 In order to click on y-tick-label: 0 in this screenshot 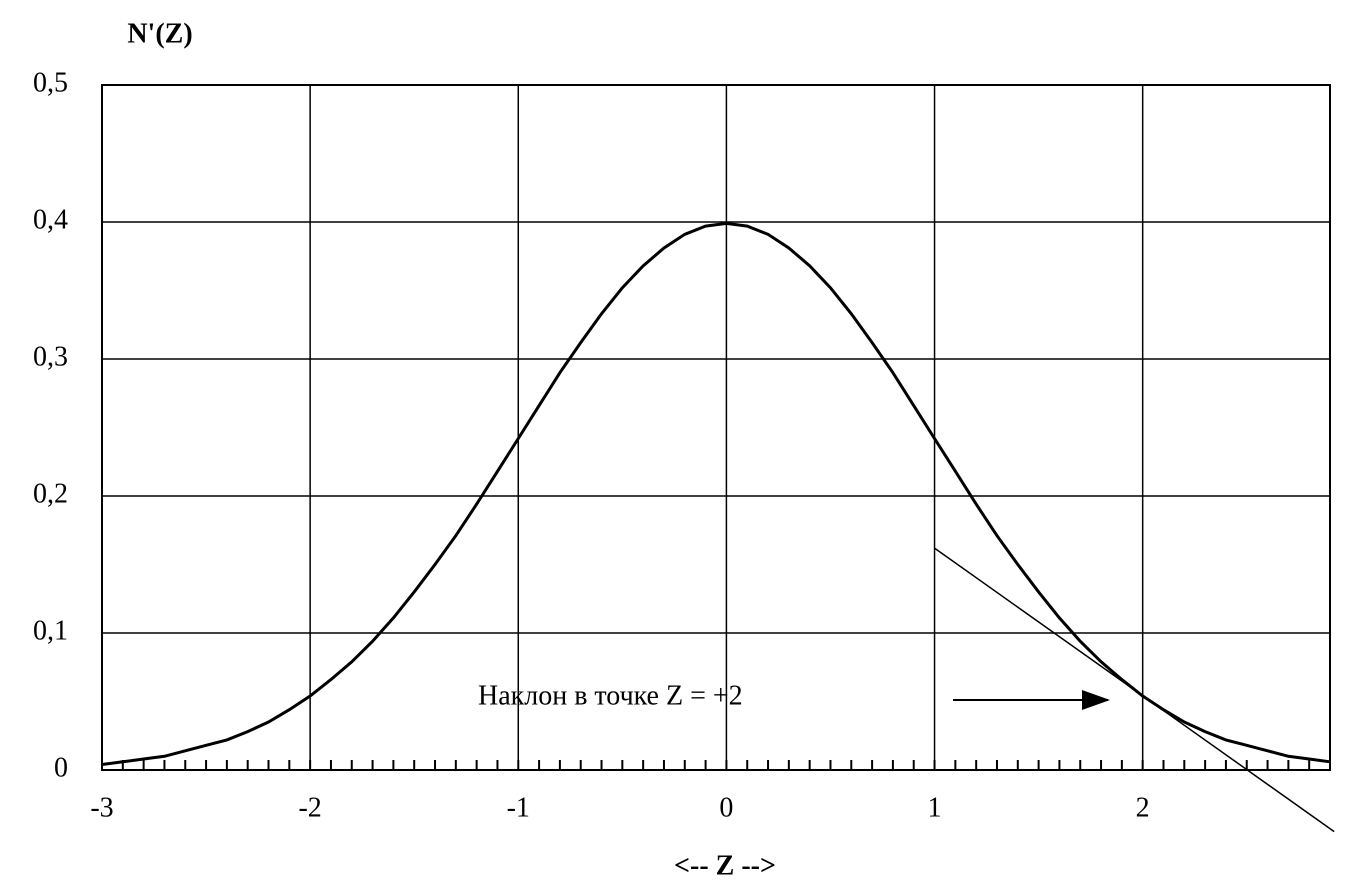, I will do `click(61, 767)`.